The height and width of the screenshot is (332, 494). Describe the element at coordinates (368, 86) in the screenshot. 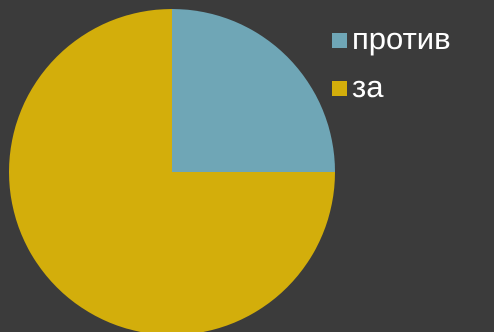

I see `legend-label: за` at that location.